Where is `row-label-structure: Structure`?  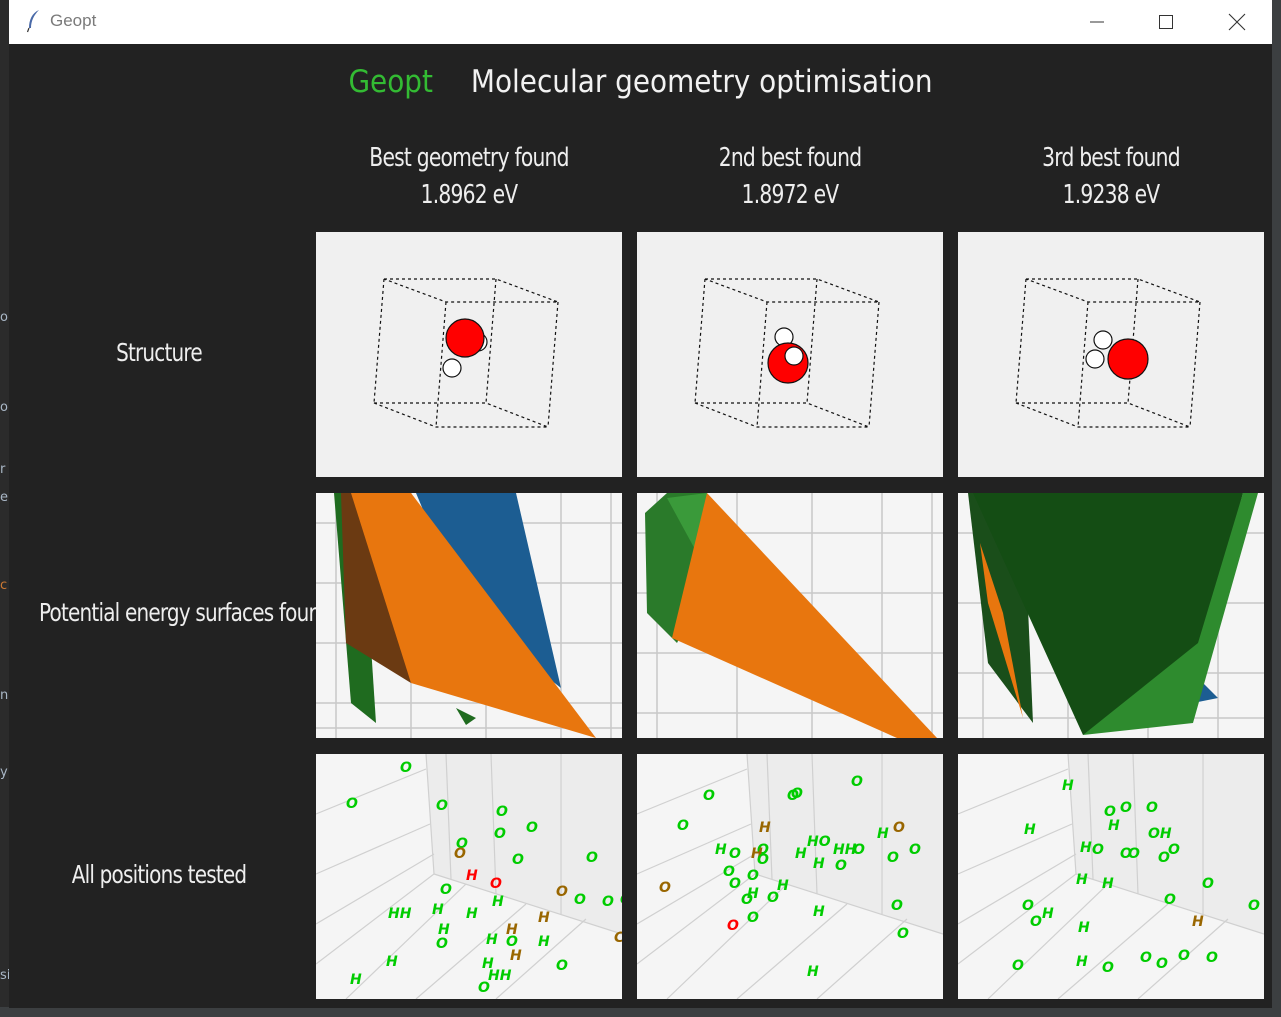 row-label-structure: Structure is located at coordinates (159, 352).